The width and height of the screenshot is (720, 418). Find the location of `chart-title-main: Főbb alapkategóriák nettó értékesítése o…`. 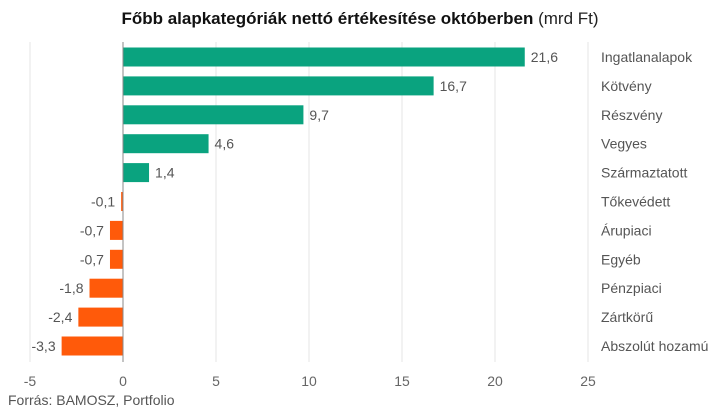

chart-title-main: Főbb alapkategóriák nettó értékesítése o… is located at coordinates (327, 18).